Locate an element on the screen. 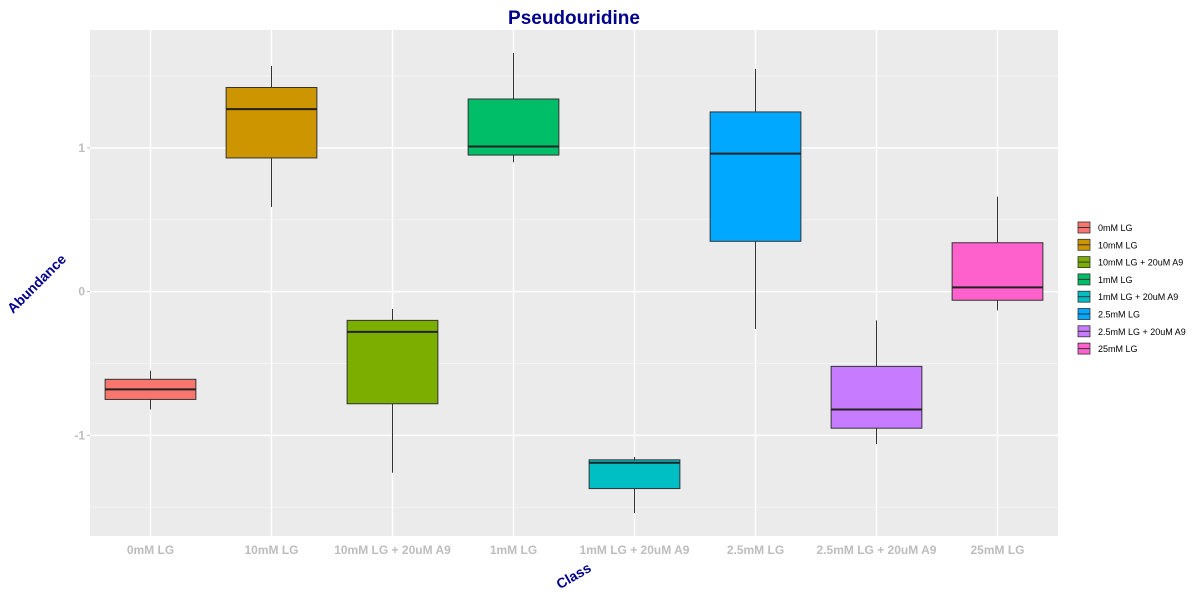  legend-item: 1mM LG + 20uM A9 is located at coordinates (1127, 296).